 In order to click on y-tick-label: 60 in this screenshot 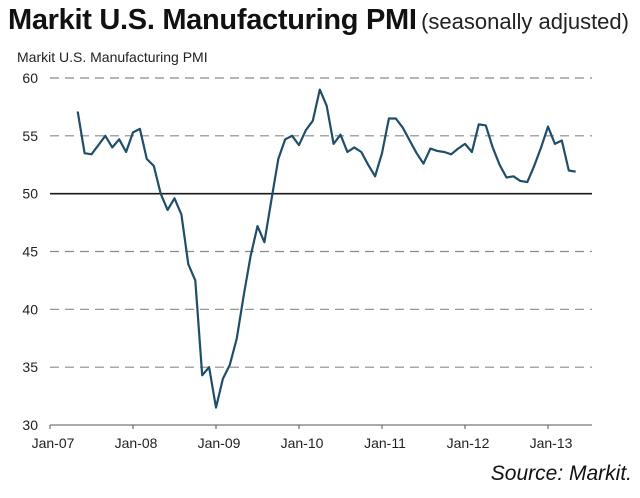, I will do `click(30, 78)`.